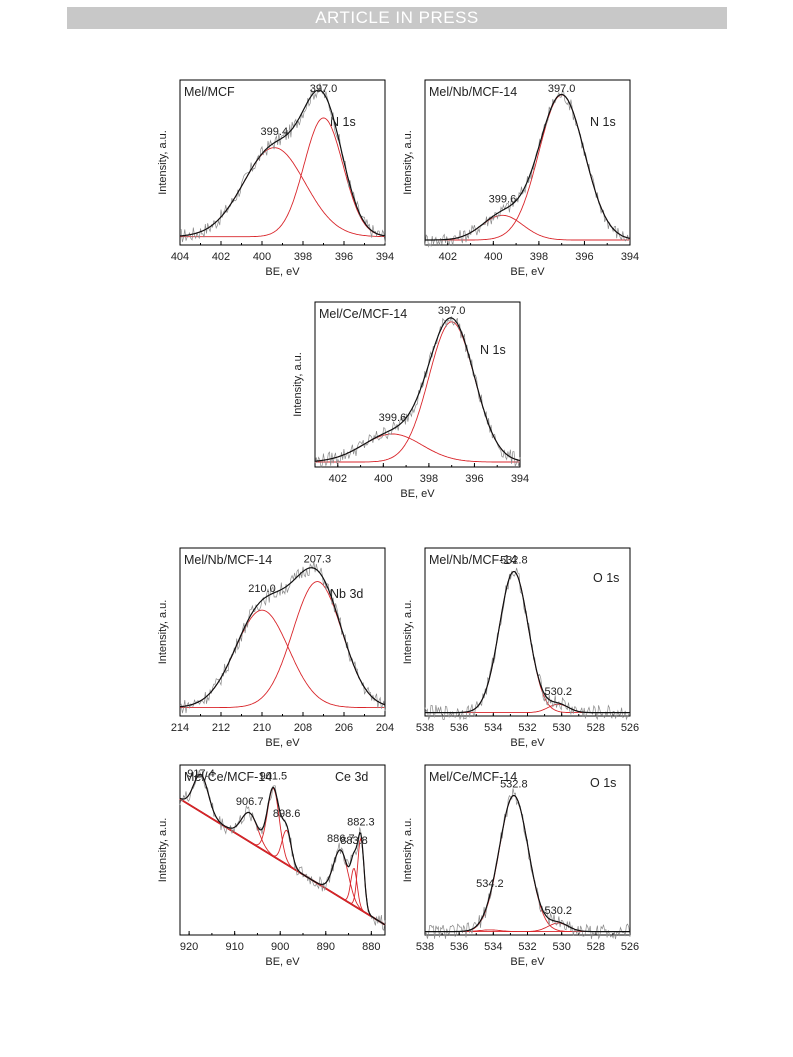 The image size is (793, 1057). I want to click on x-tick-label: 212, so click(221, 728).